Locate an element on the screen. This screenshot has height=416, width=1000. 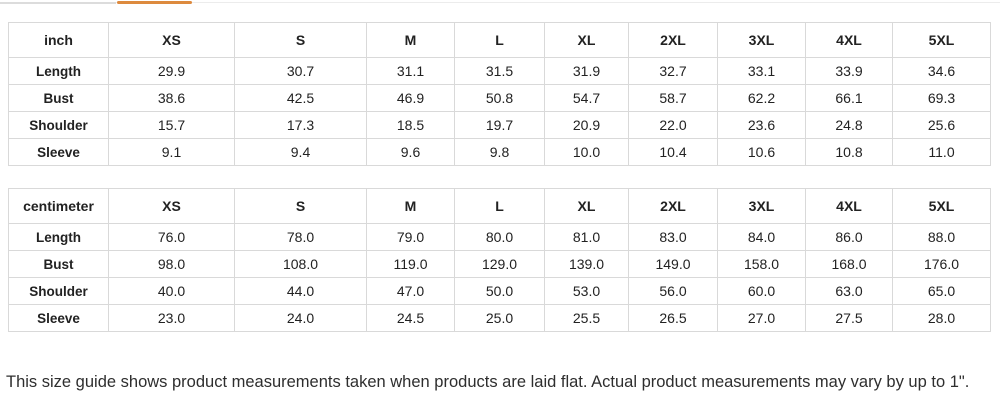
unit-label-cell: inch is located at coordinates (58, 40).